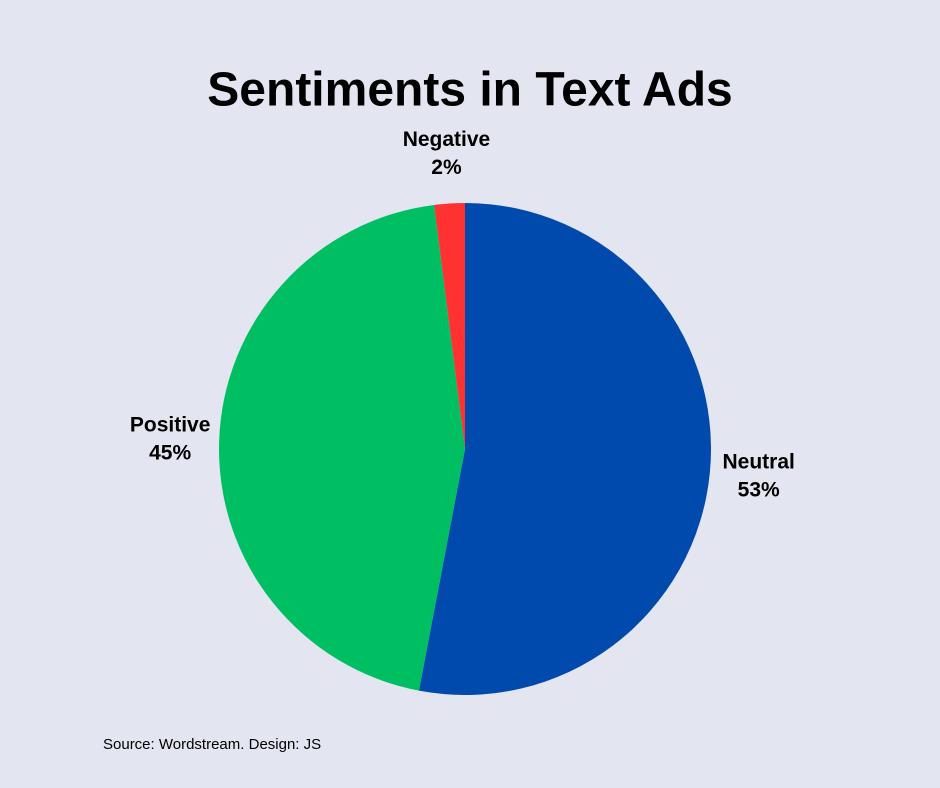 The width and height of the screenshot is (940, 788). What do you see at coordinates (449, 326) in the screenshot?
I see `pie-slice` at bounding box center [449, 326].